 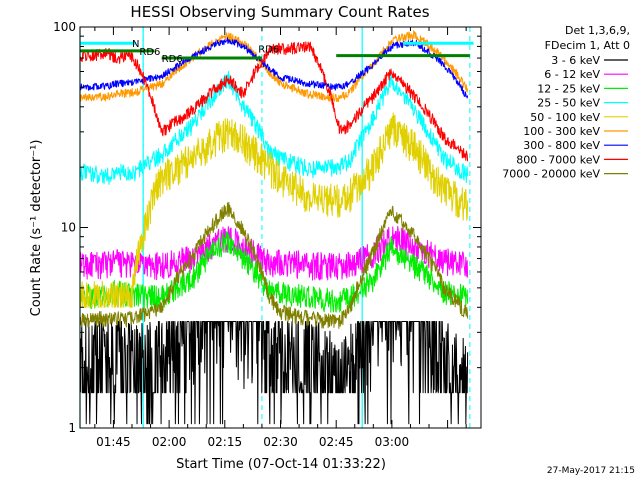 I want to click on x-tick-label: 03:00, so click(x=392, y=442).